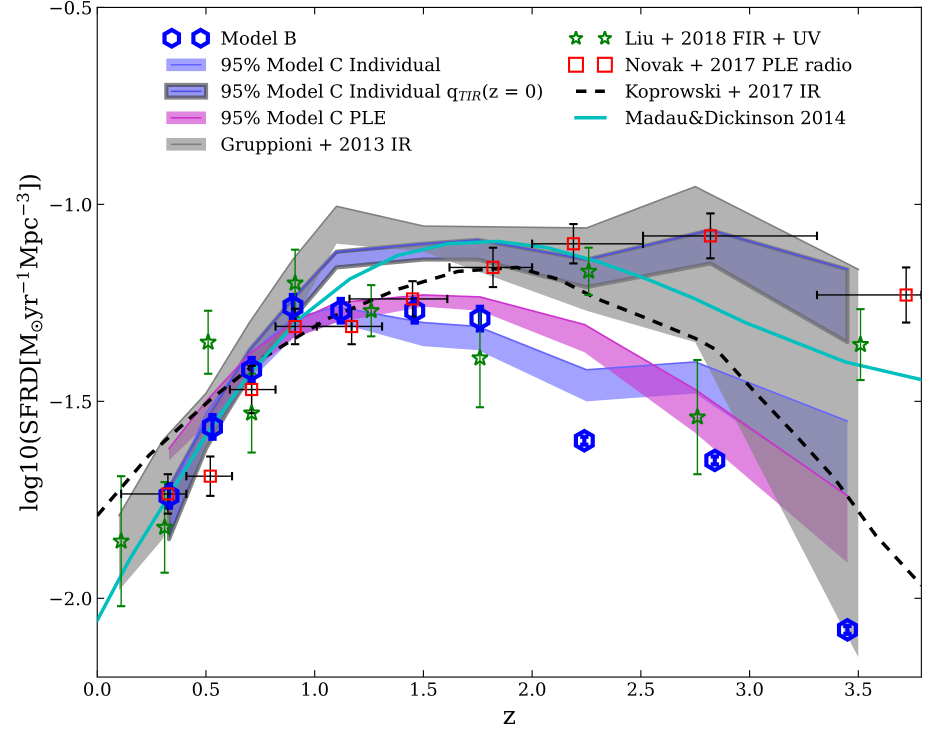  I want to click on x-tick-label: 1.5, so click(423, 689).